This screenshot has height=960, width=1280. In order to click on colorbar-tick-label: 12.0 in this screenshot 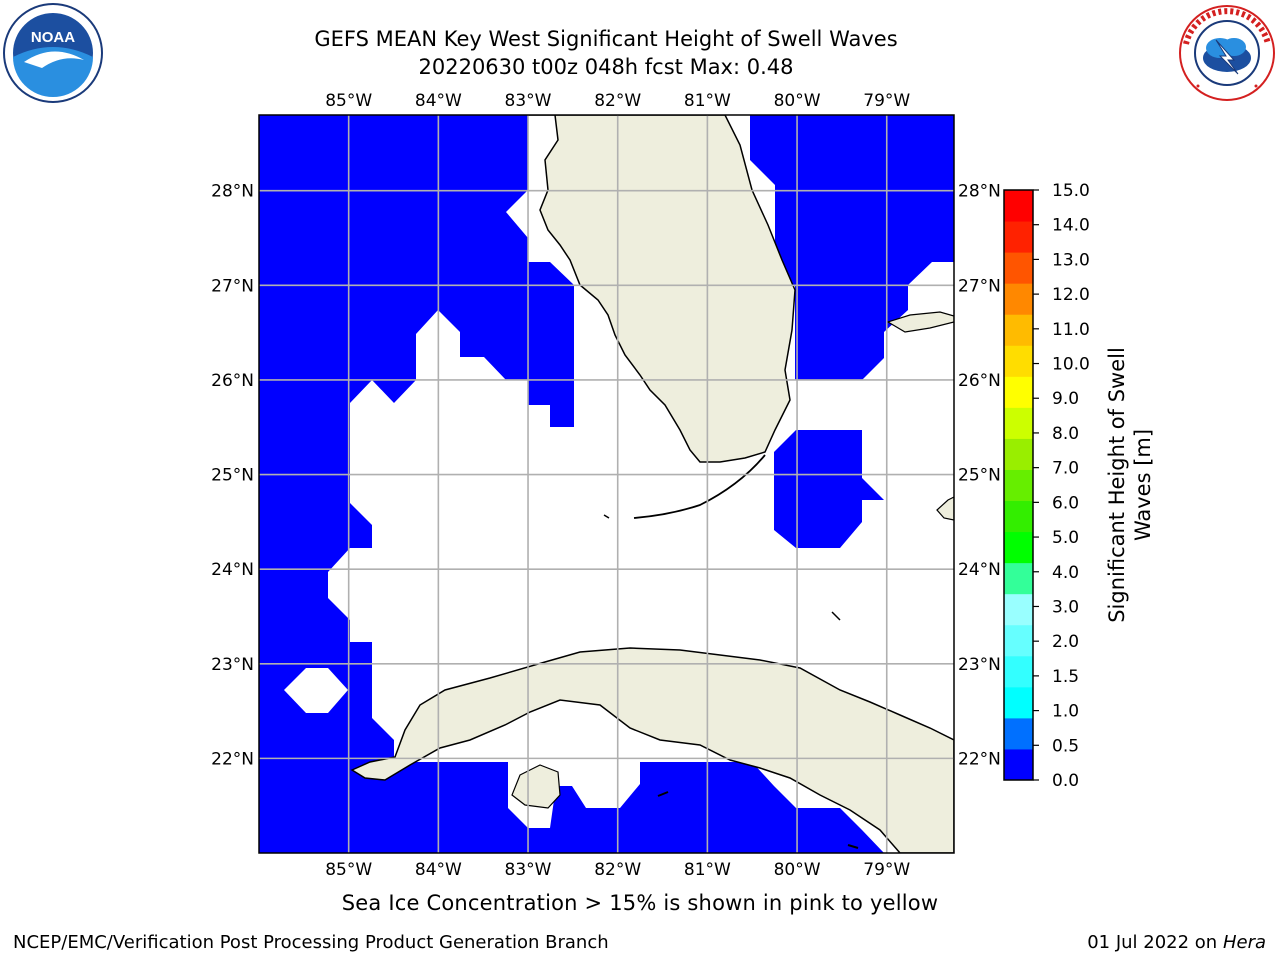, I will do `click(1071, 295)`.